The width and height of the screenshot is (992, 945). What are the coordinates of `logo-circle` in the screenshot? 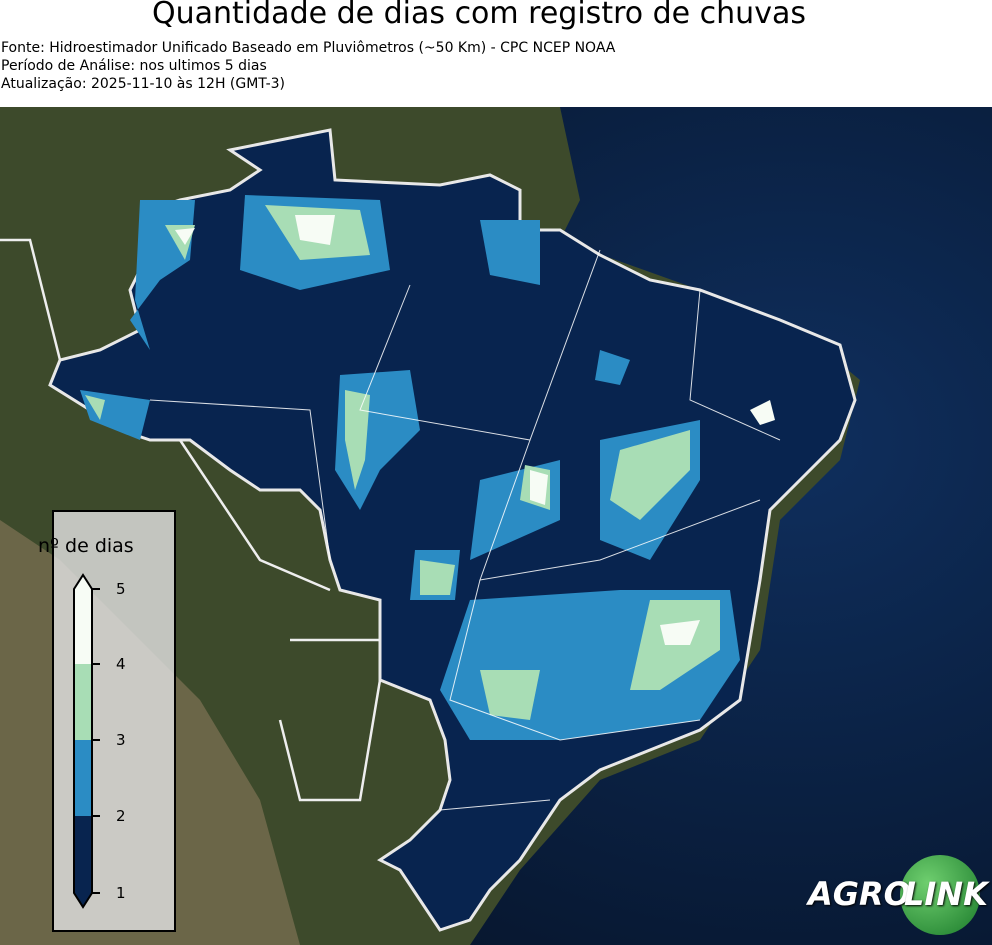 It's located at (940, 895).